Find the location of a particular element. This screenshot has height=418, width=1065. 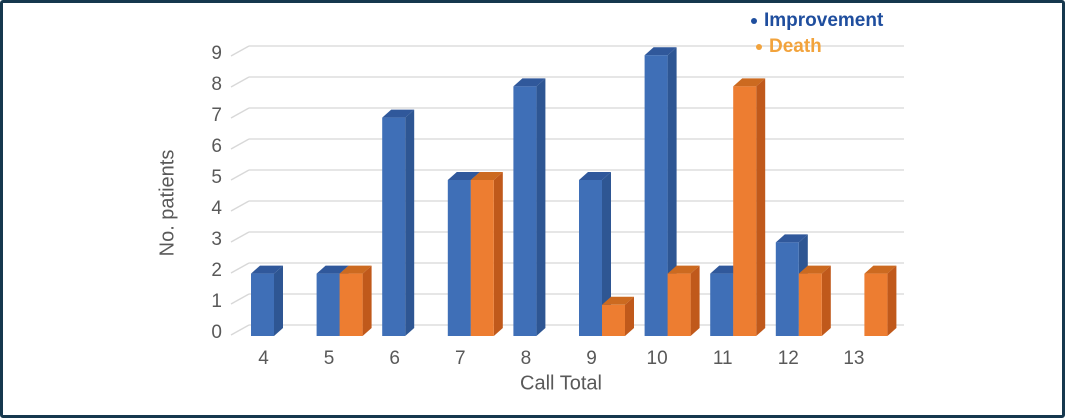

y-tick-label: 6 is located at coordinates (216, 146).